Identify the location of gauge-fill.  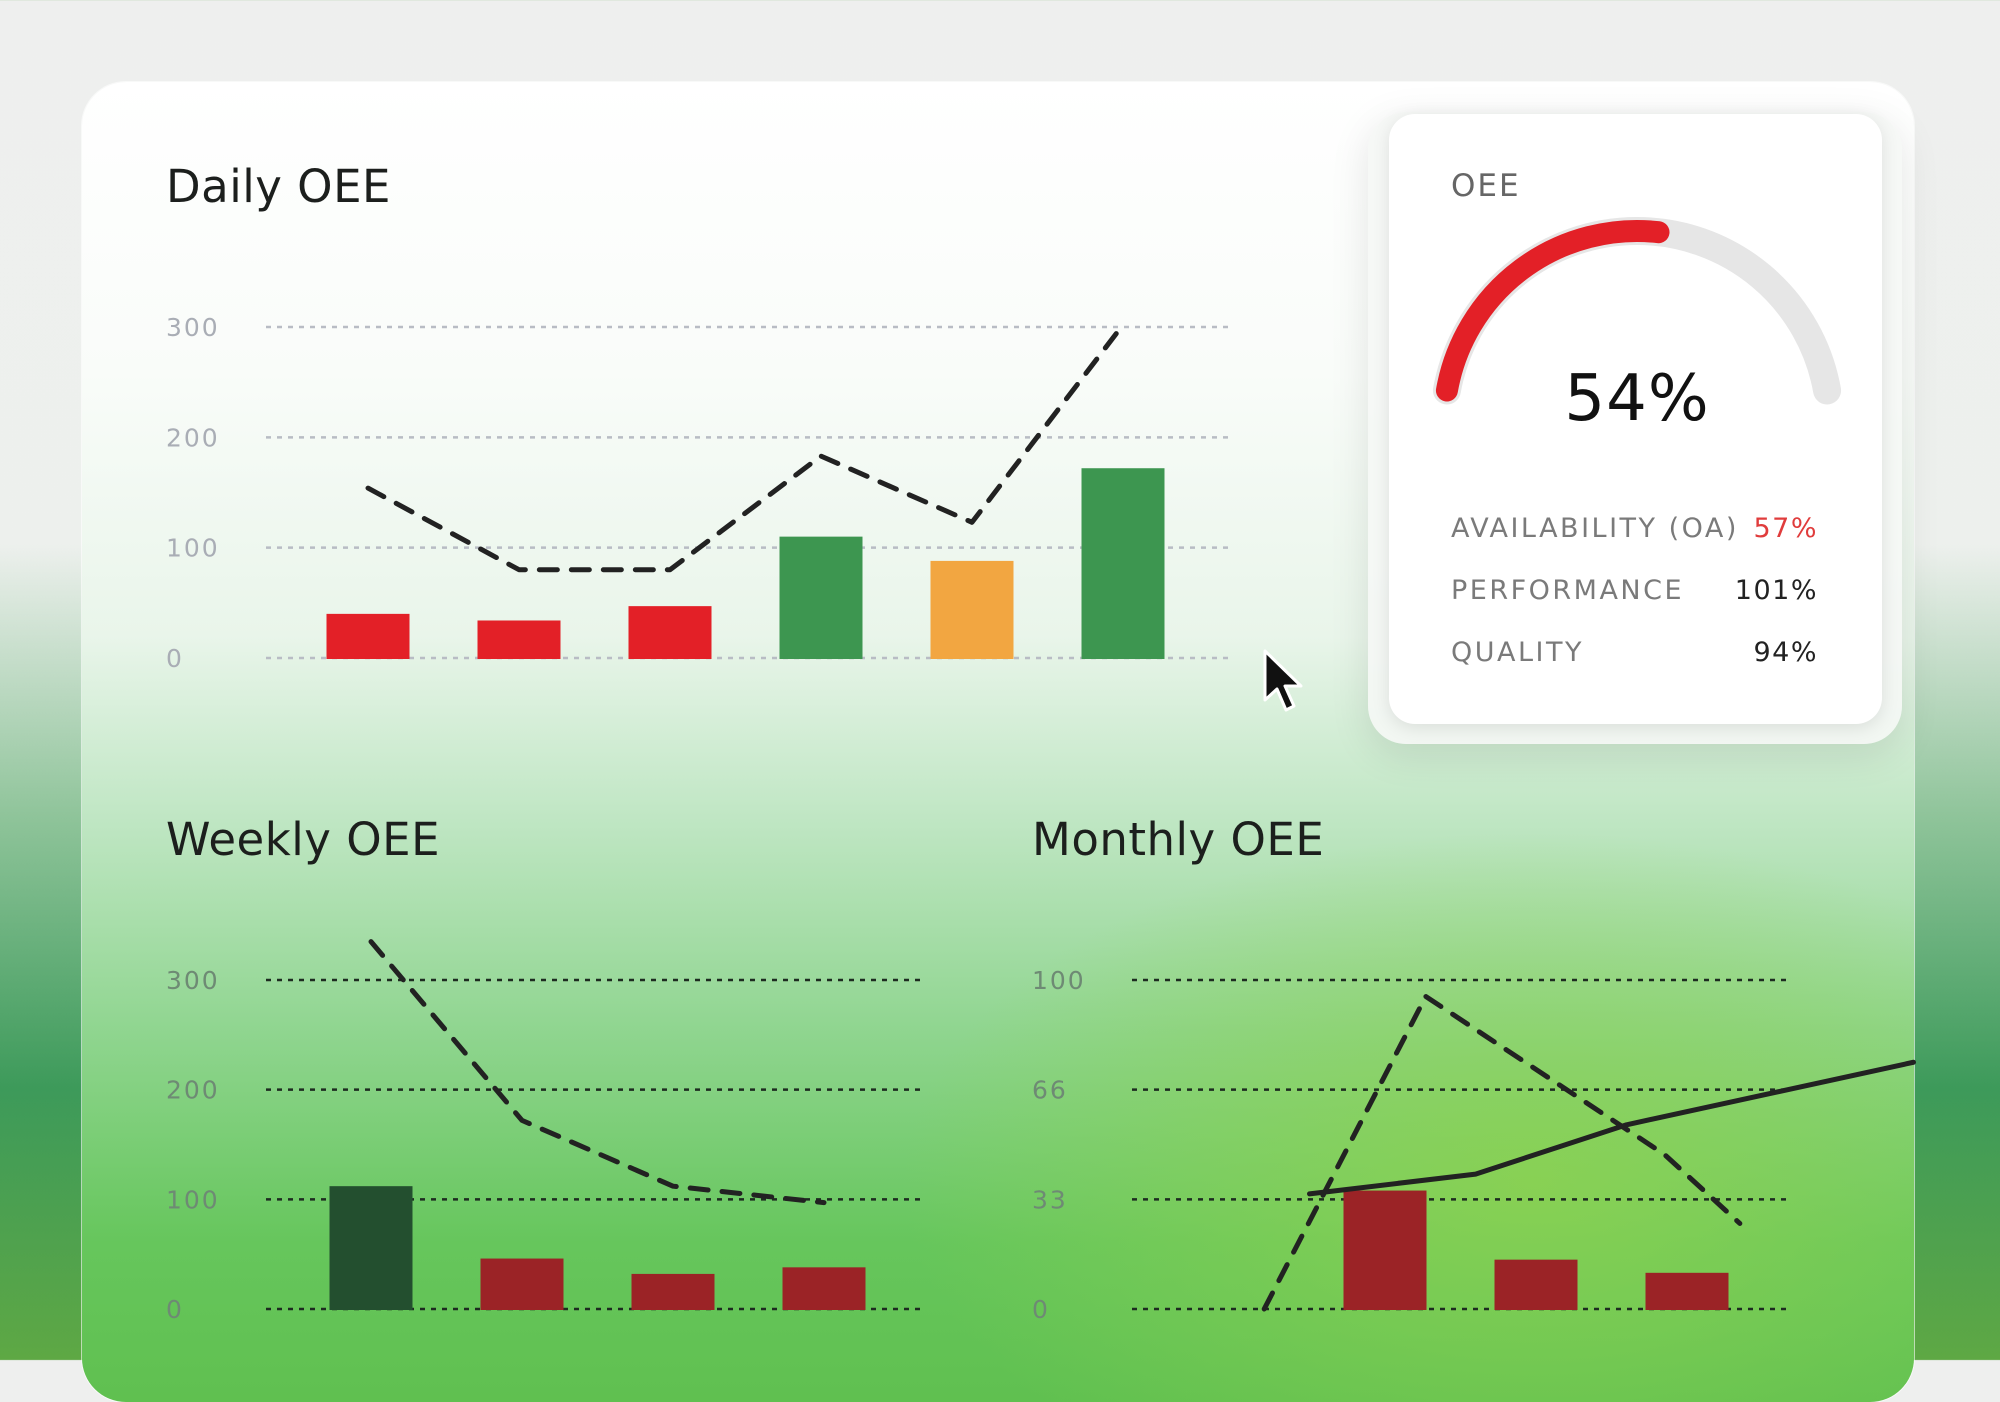
(1552, 311).